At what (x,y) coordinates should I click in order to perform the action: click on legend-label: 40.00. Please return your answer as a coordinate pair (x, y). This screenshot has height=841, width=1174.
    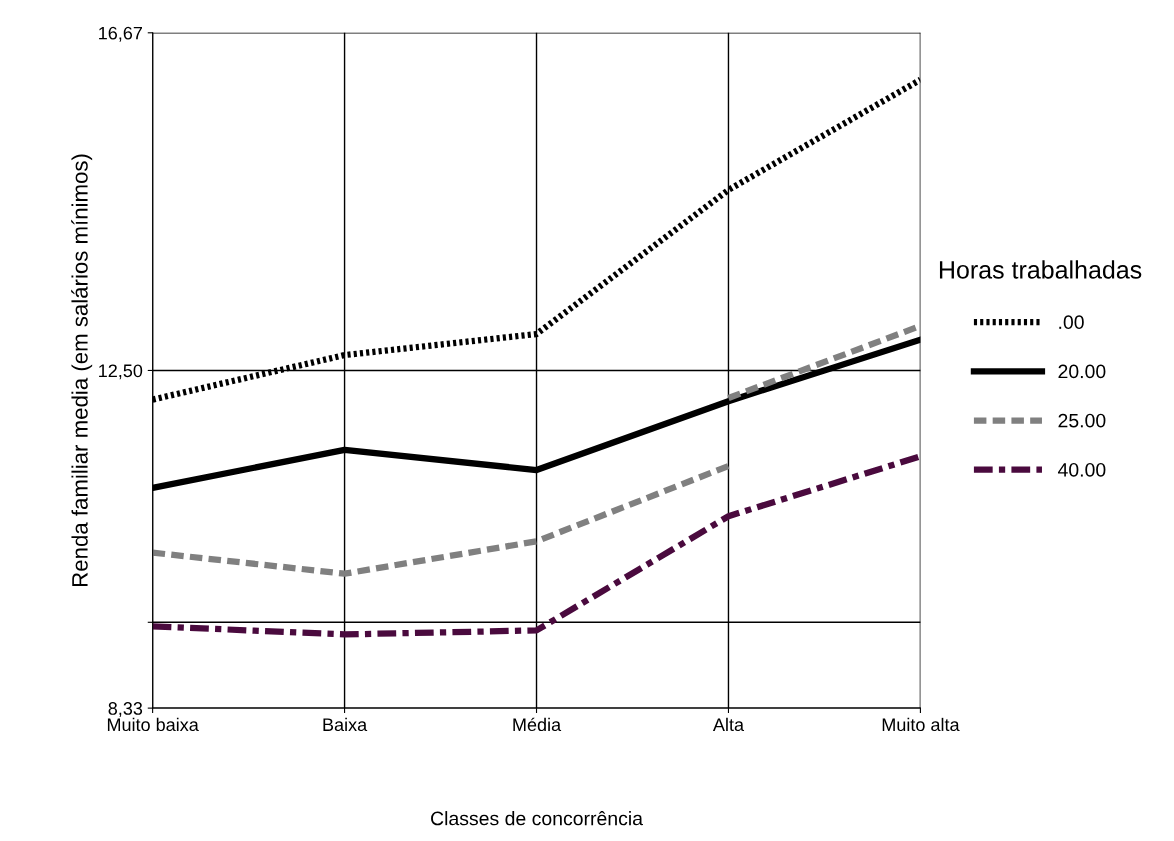
    Looking at the image, I should click on (1081, 469).